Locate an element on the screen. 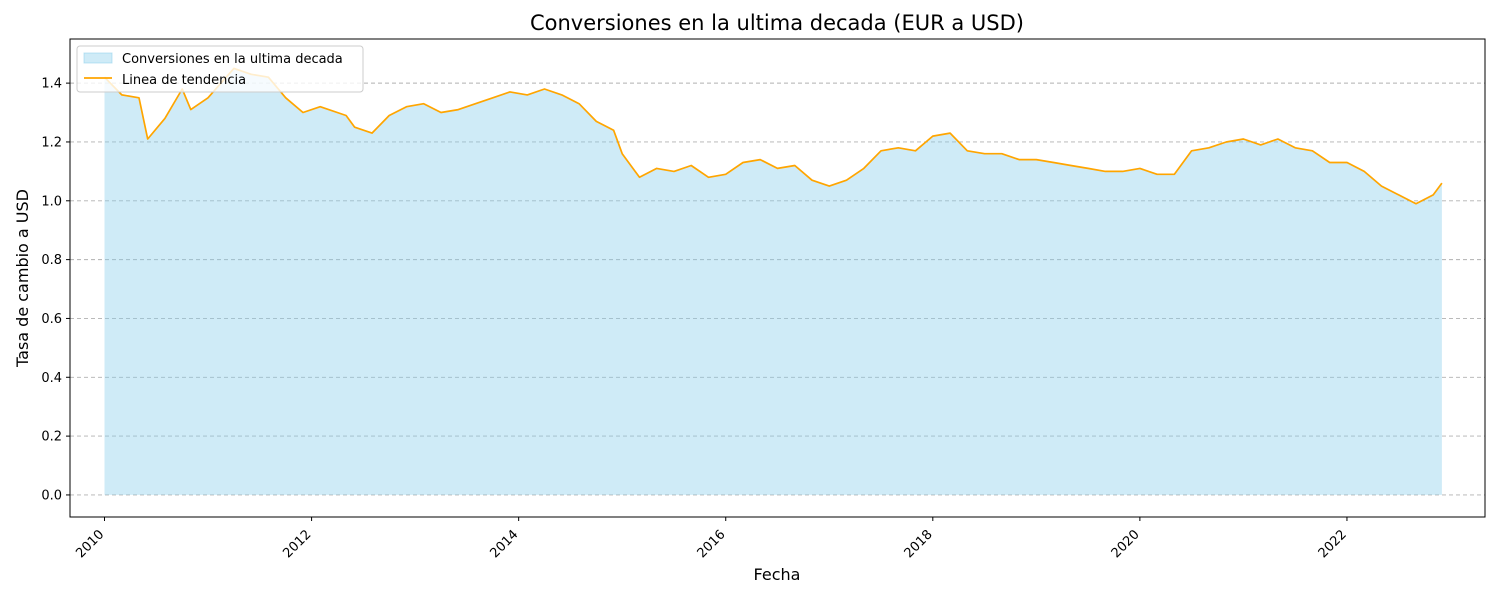 This screenshot has height=600, width=1500. x-tick-label: 2022 is located at coordinates (1333, 544).